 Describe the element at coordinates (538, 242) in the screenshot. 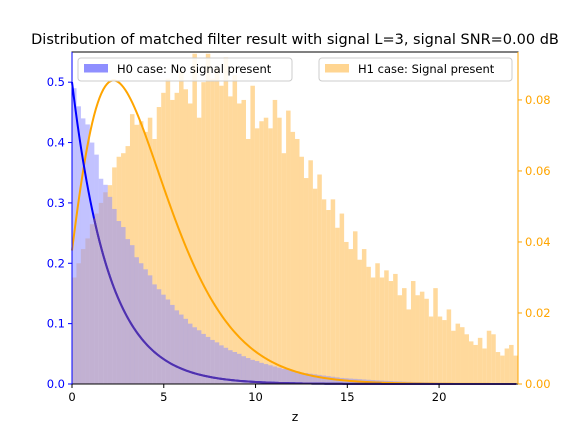

I see `right-tick-label: 0.04` at that location.